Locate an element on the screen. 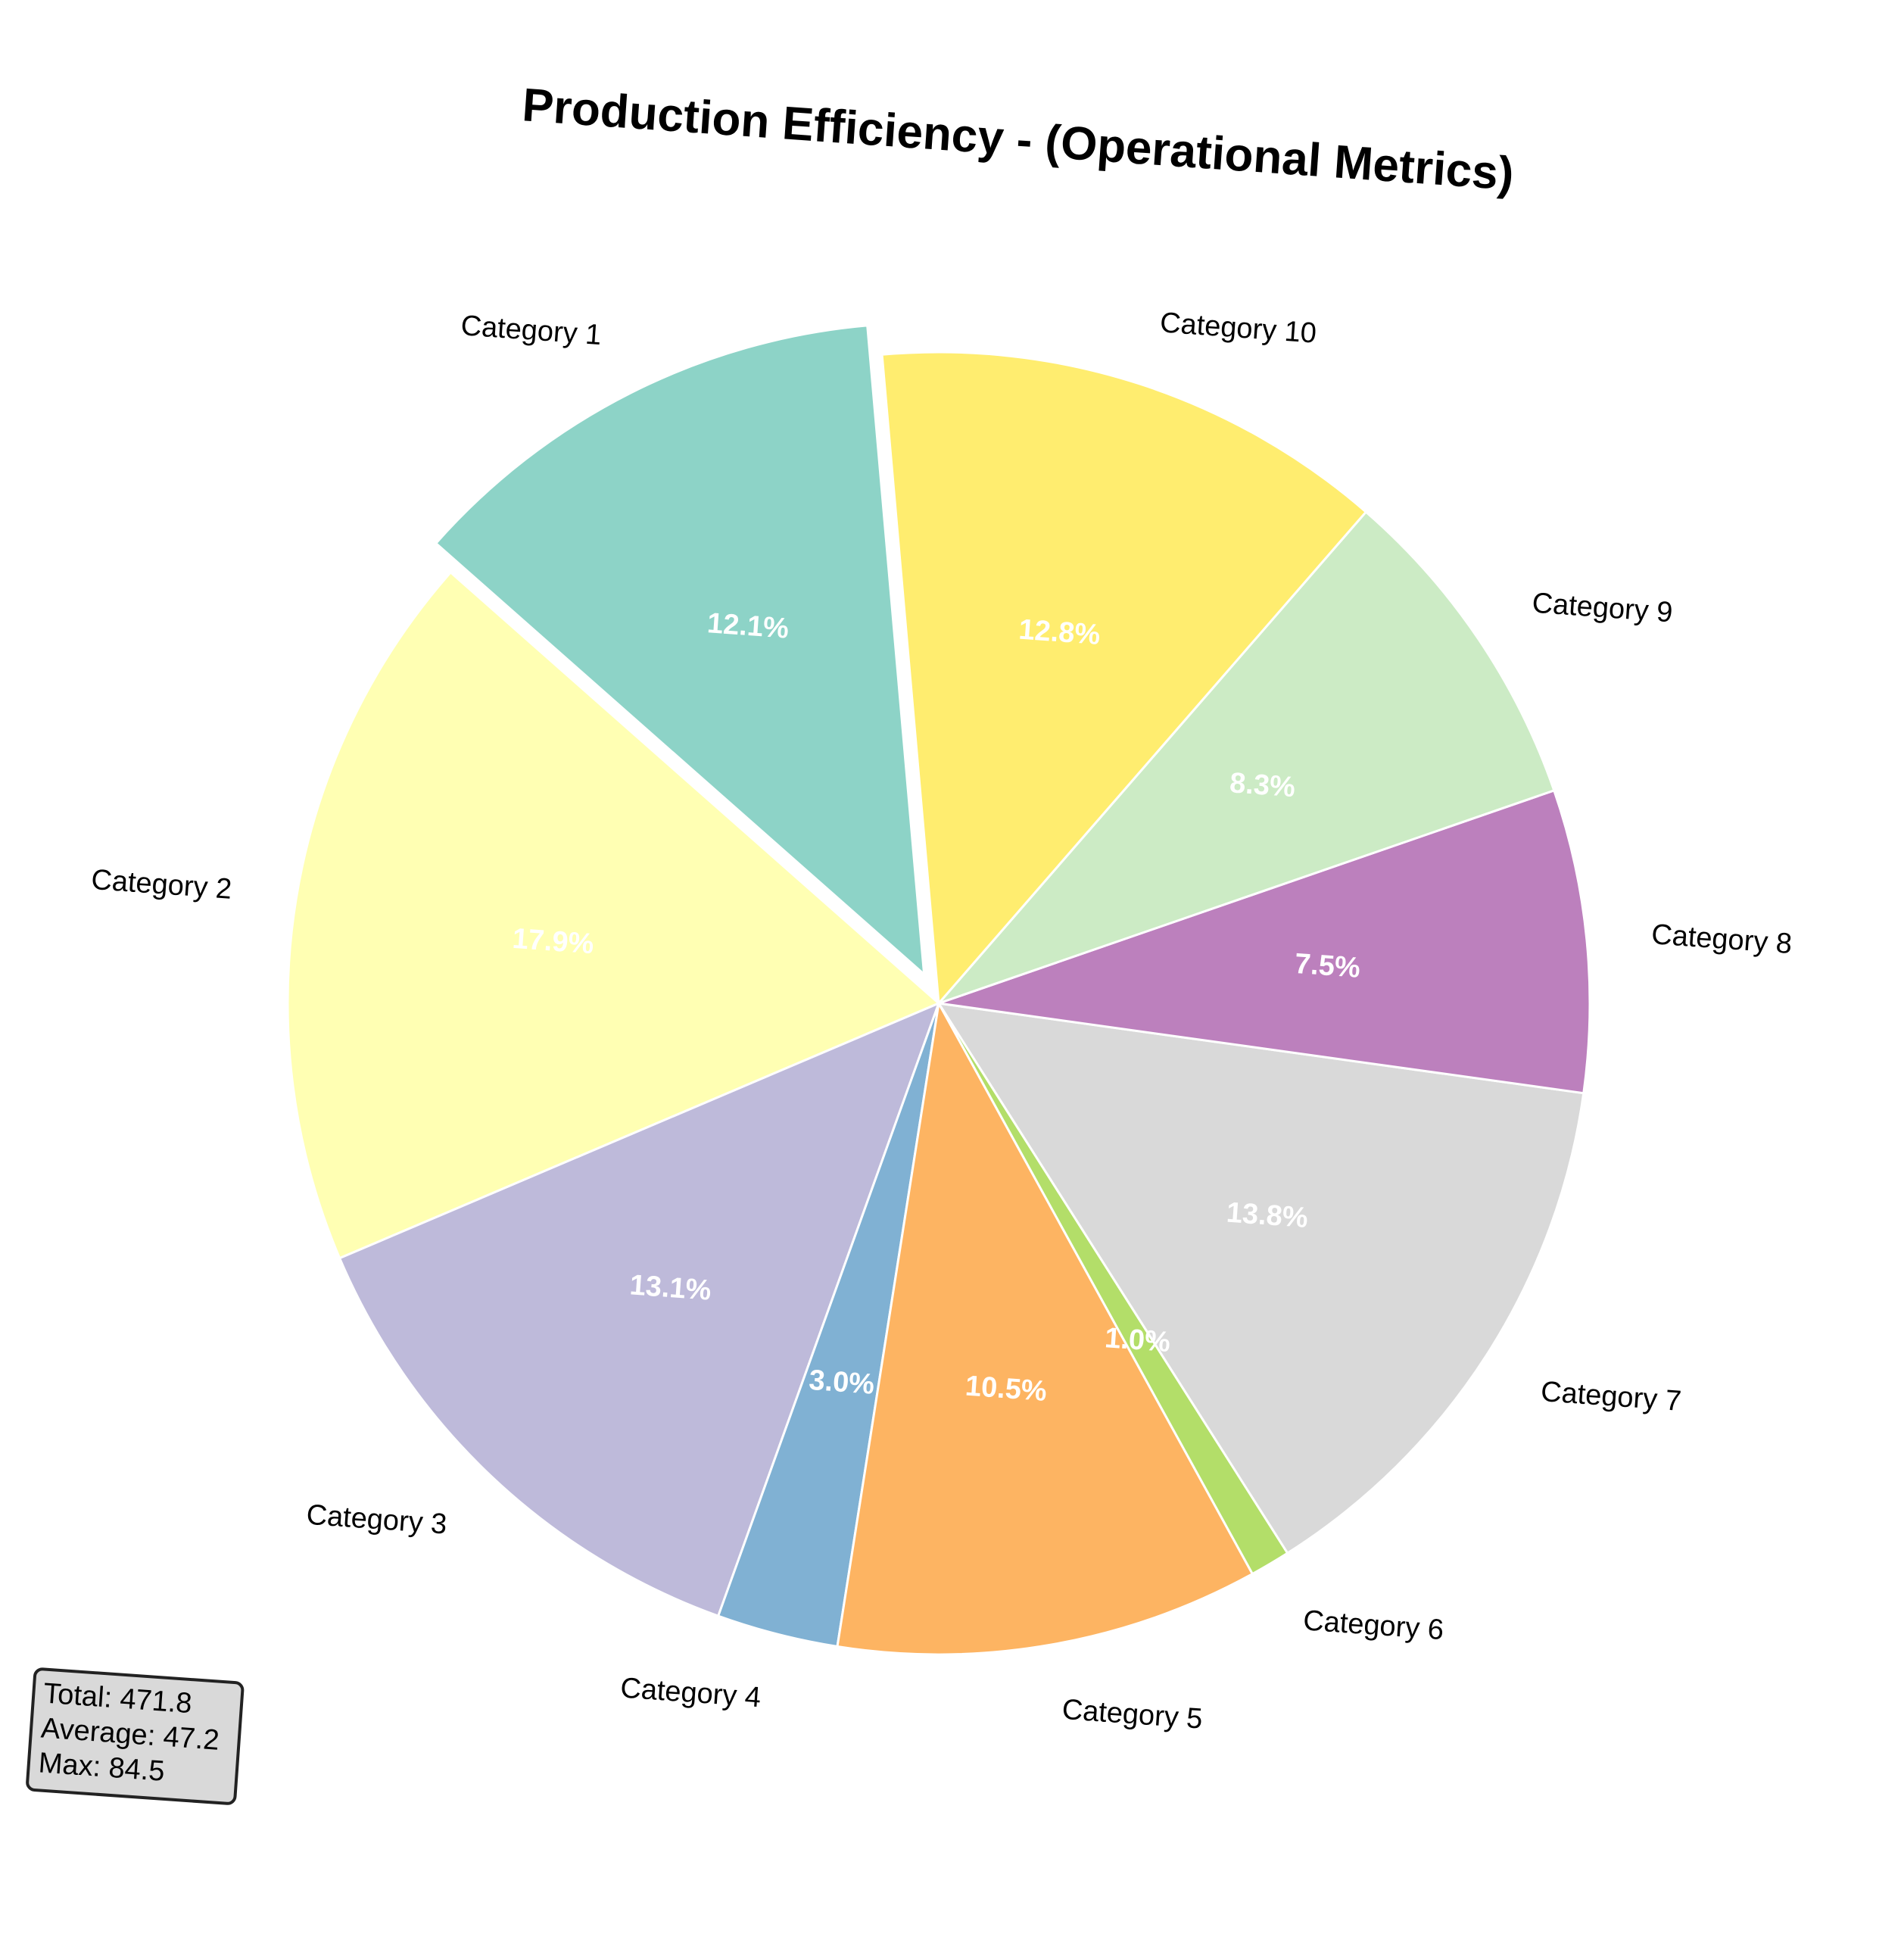  category-label-4: Category 4 is located at coordinates (690, 1693).